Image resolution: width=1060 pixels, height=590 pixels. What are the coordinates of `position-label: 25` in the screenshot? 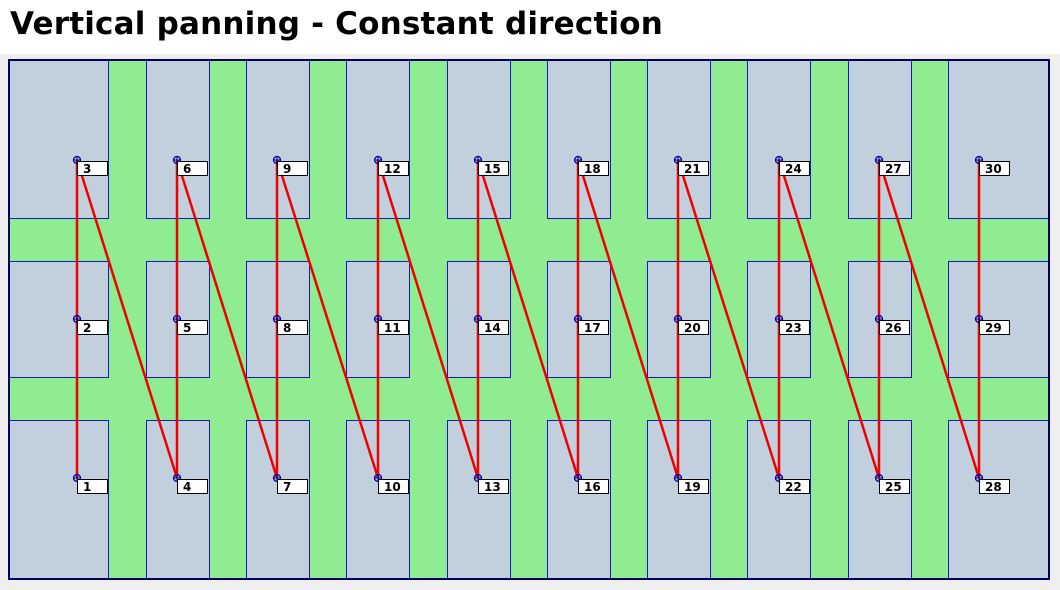 It's located at (893, 487).